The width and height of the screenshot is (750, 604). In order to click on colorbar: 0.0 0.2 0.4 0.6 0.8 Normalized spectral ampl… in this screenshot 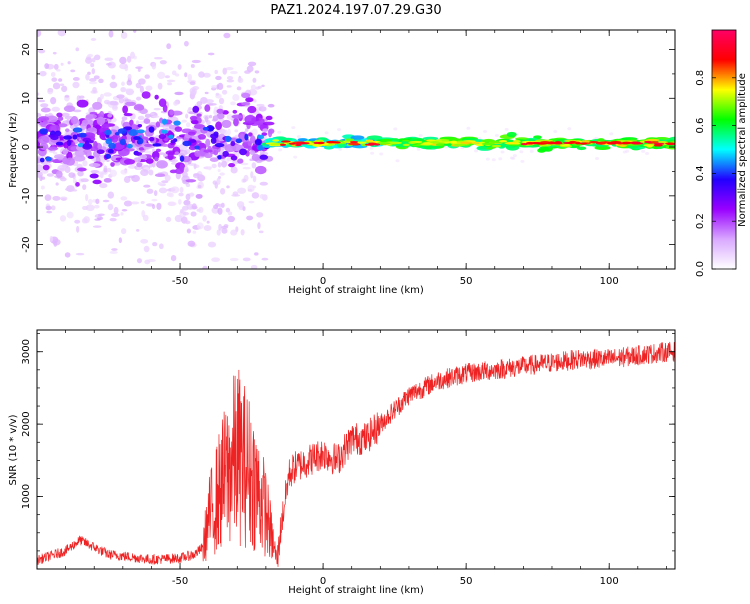, I will do `click(721, 153)`.